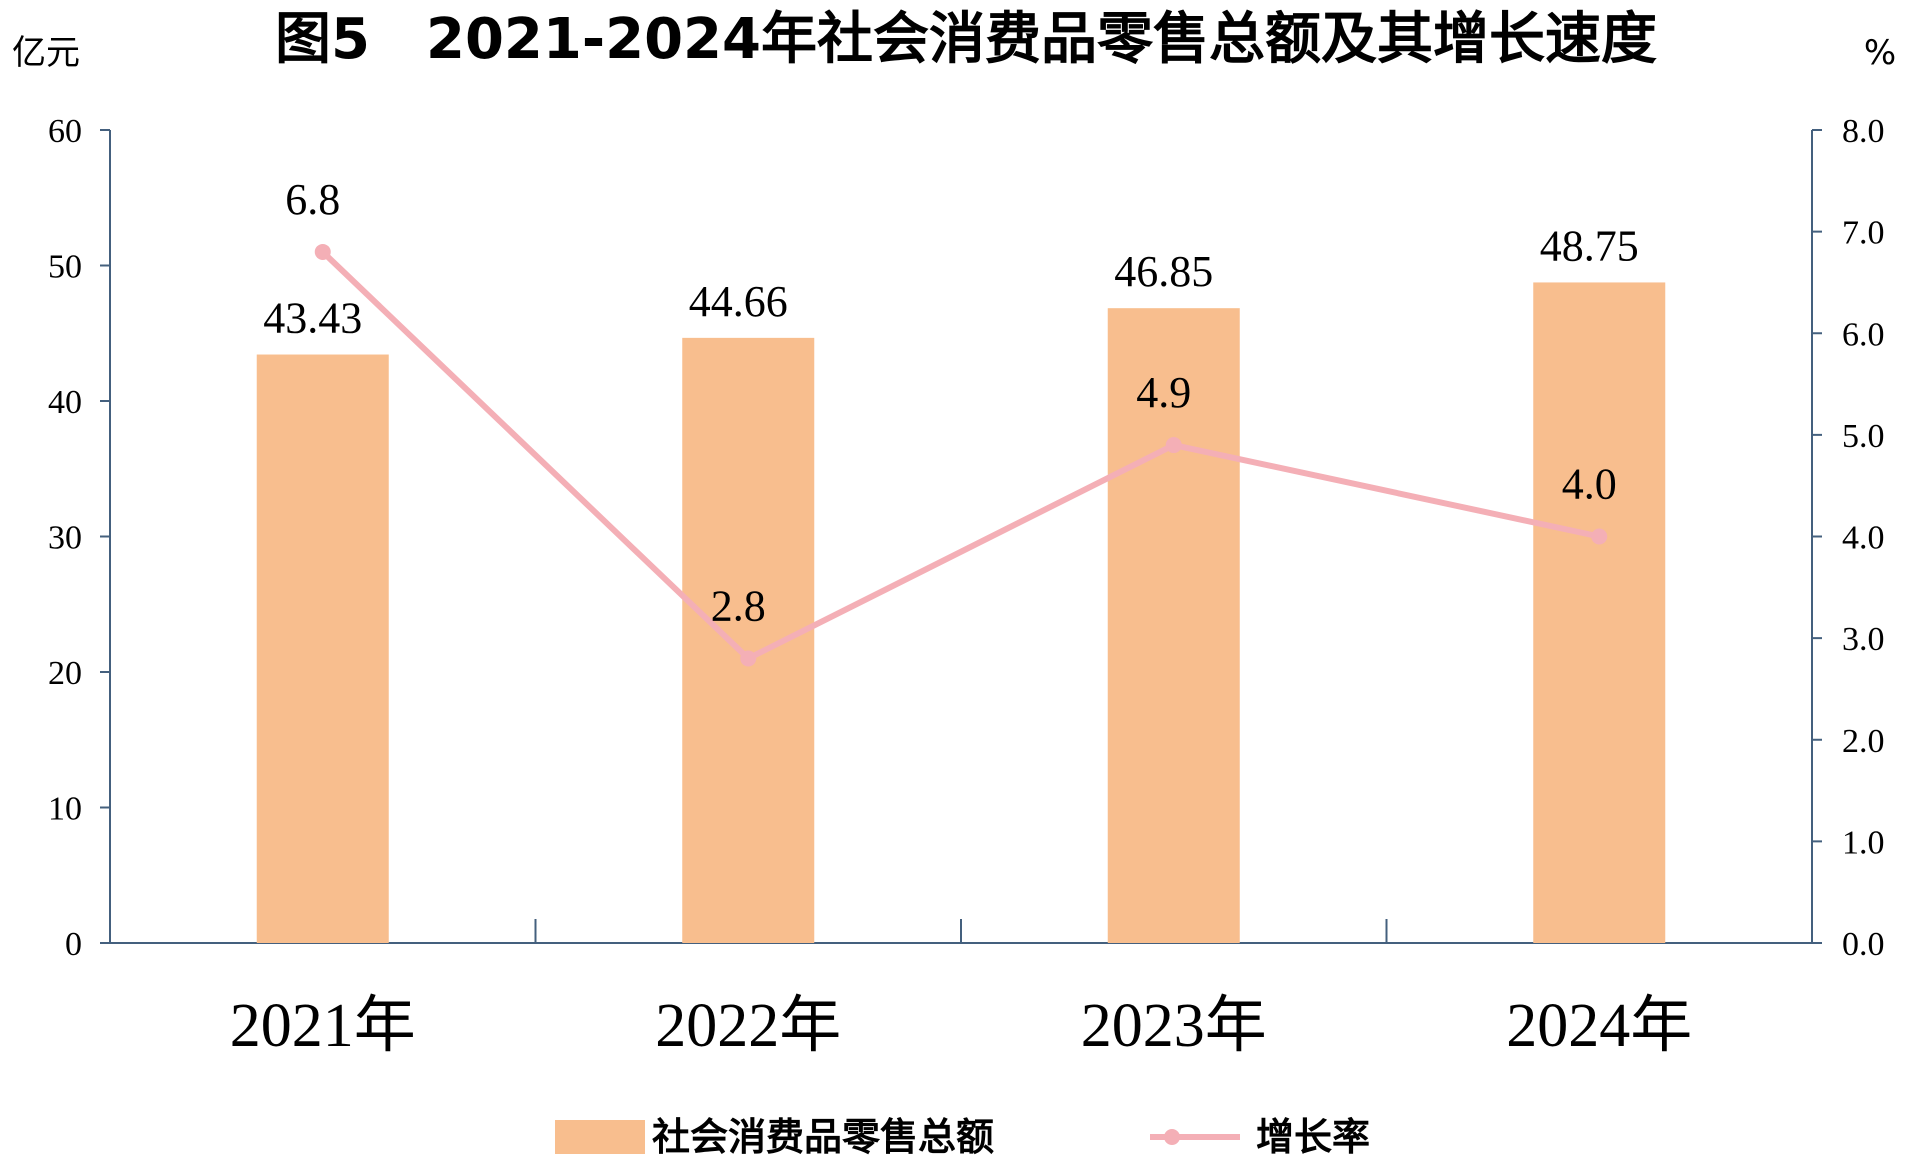 The image size is (1913, 1172). I want to click on bar-value-label: 43.43, so click(312, 318).